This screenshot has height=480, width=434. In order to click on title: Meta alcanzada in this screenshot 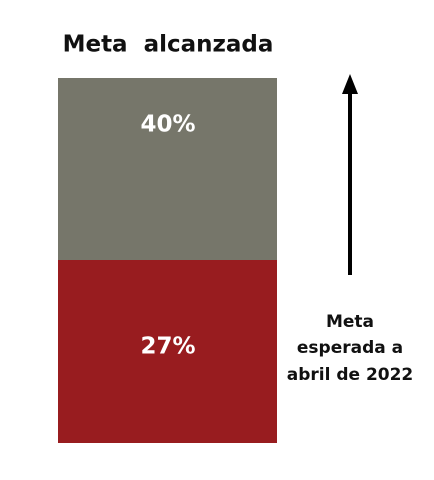, I will do `click(168, 45)`.